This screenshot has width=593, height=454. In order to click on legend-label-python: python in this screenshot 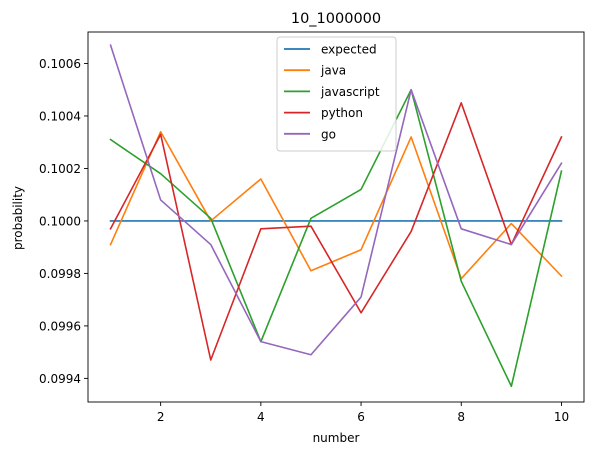, I will do `click(342, 113)`.